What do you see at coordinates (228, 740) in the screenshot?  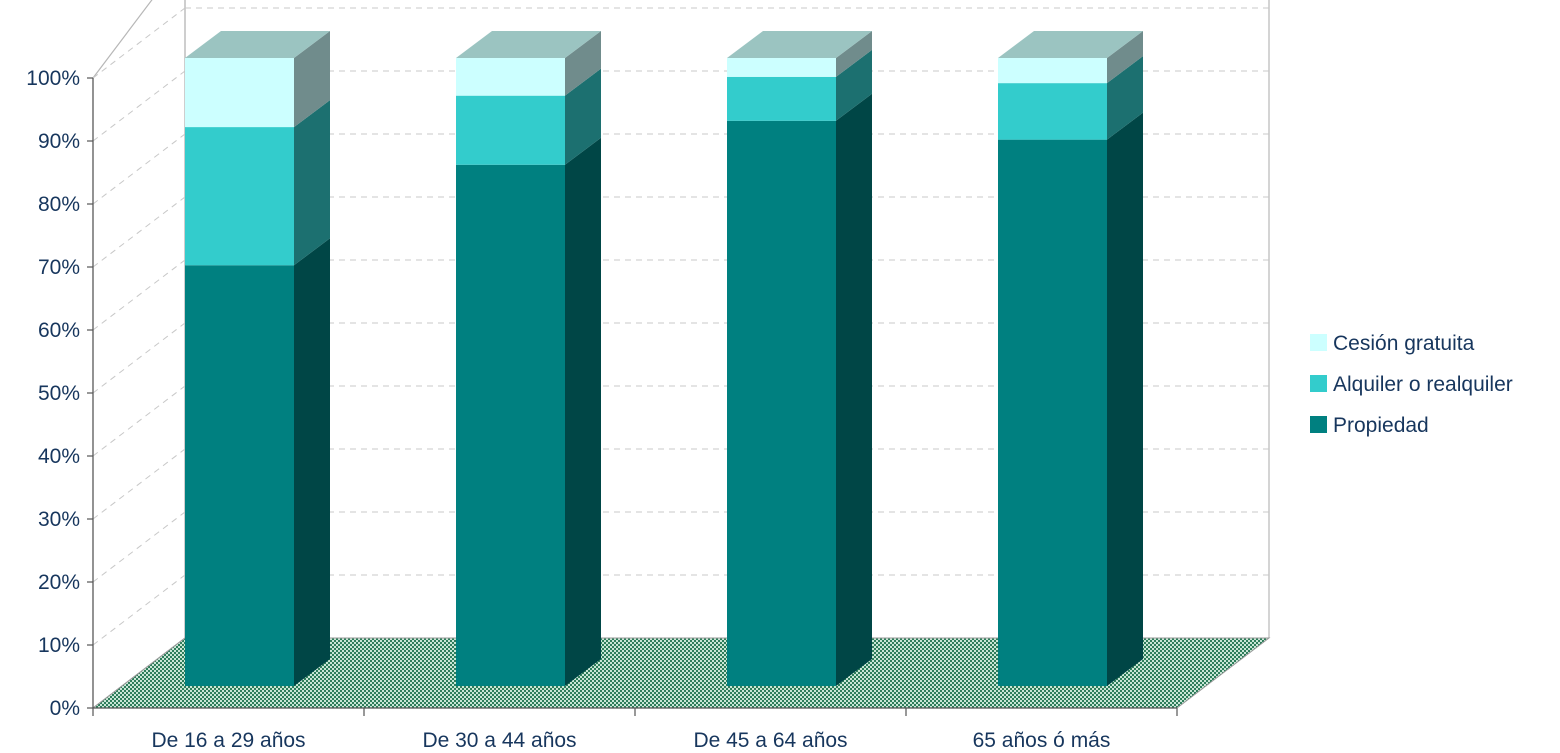 I see `x-tick-label: De 16 a 29 años` at bounding box center [228, 740].